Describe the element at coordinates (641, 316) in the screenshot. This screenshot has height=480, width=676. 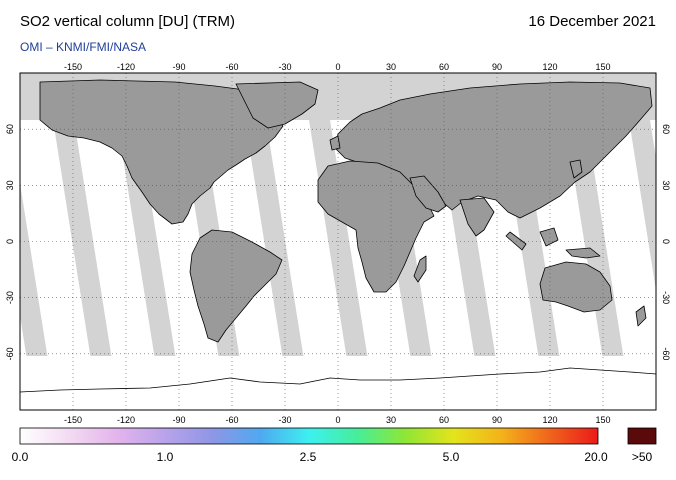
I see `new-zealand-landmass` at that location.